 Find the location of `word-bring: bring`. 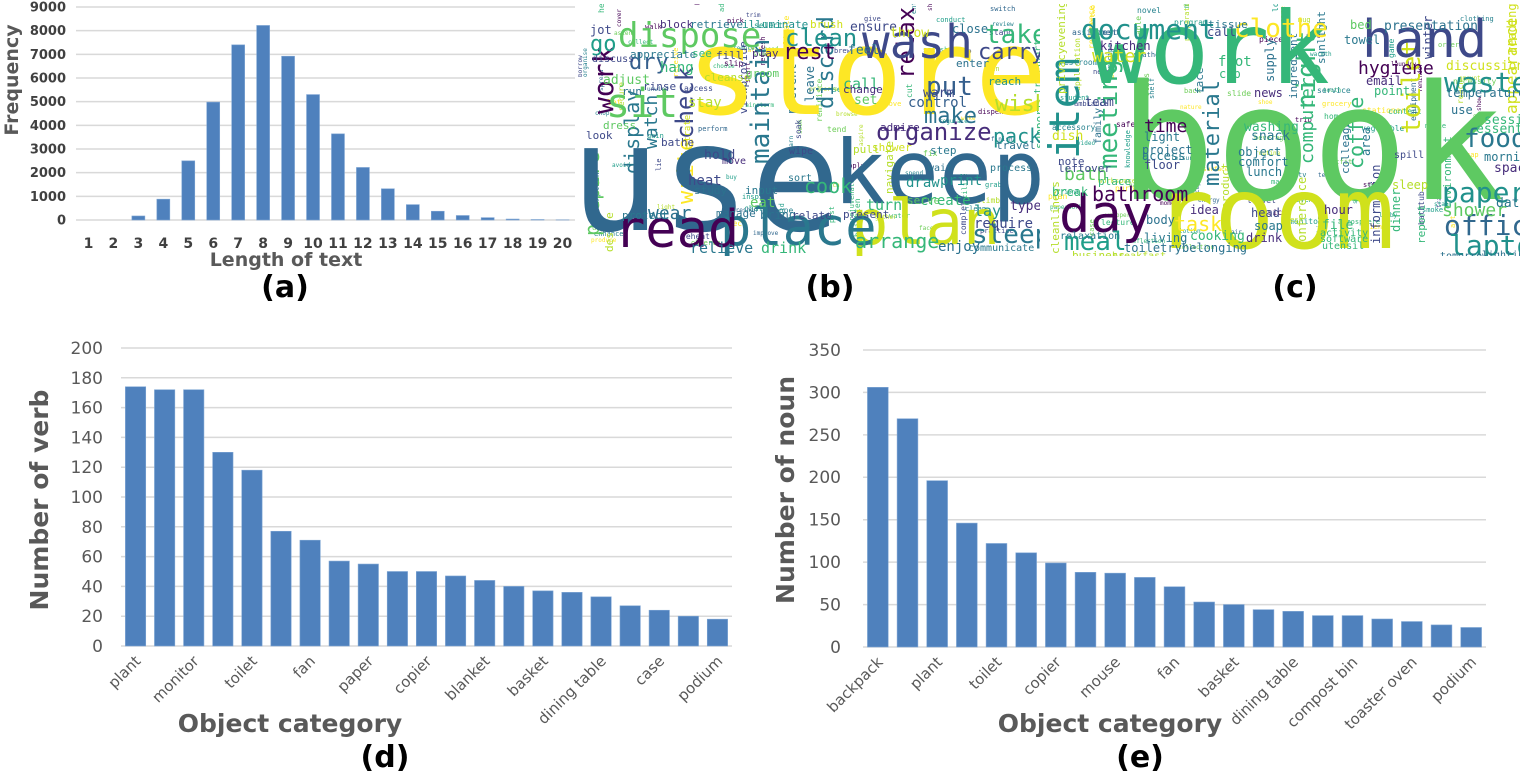

word-bring: bring is located at coordinates (778, 215).